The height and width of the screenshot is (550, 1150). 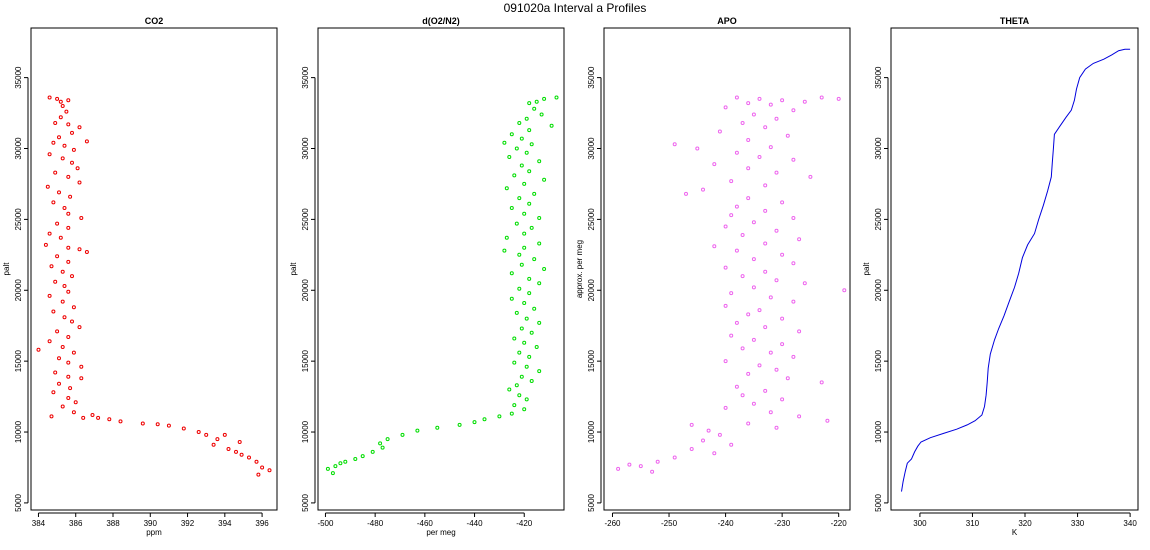 What do you see at coordinates (591, 360) in the screenshot?
I see `y-tick-label: 15000` at bounding box center [591, 360].